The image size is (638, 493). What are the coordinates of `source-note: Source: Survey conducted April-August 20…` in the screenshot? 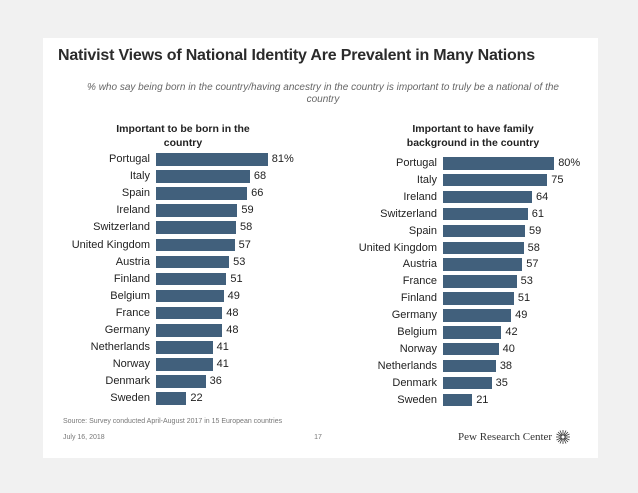 It's located at (173, 421).